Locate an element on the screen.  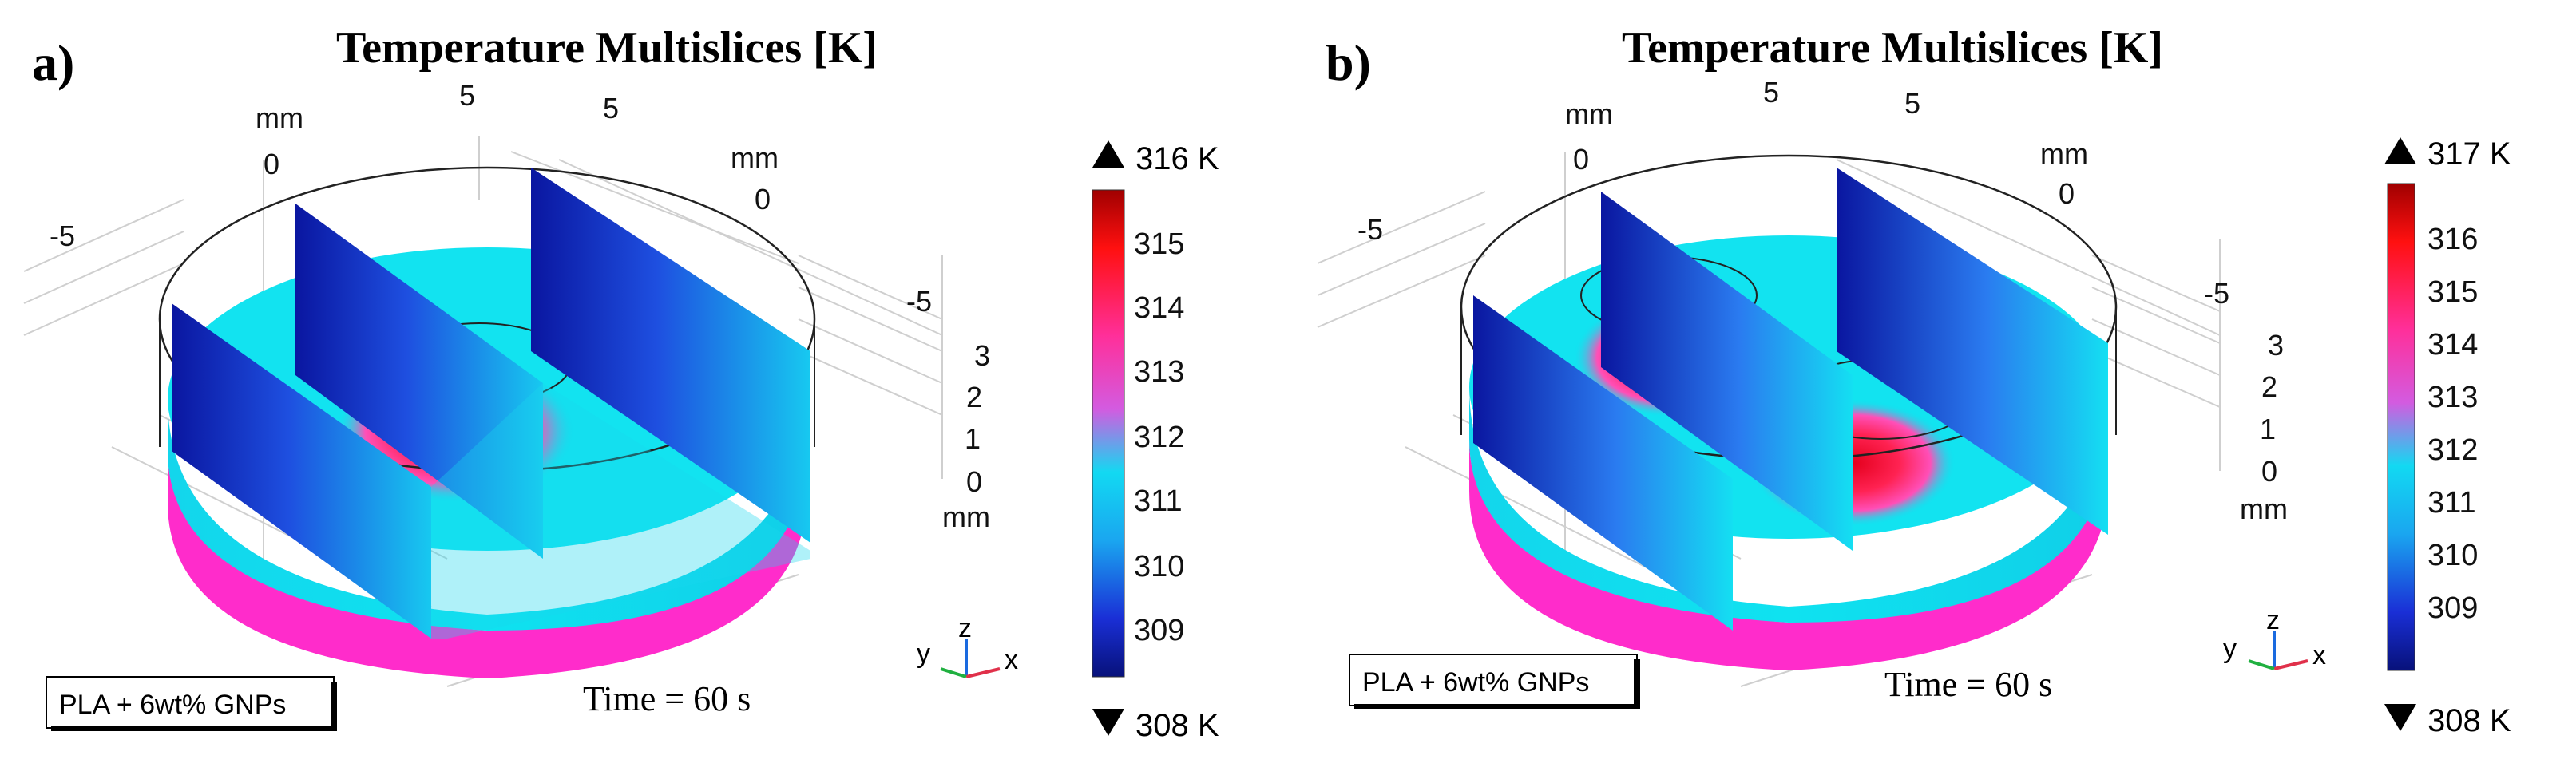
colorbar-max-label: 316 K is located at coordinates (1177, 158).